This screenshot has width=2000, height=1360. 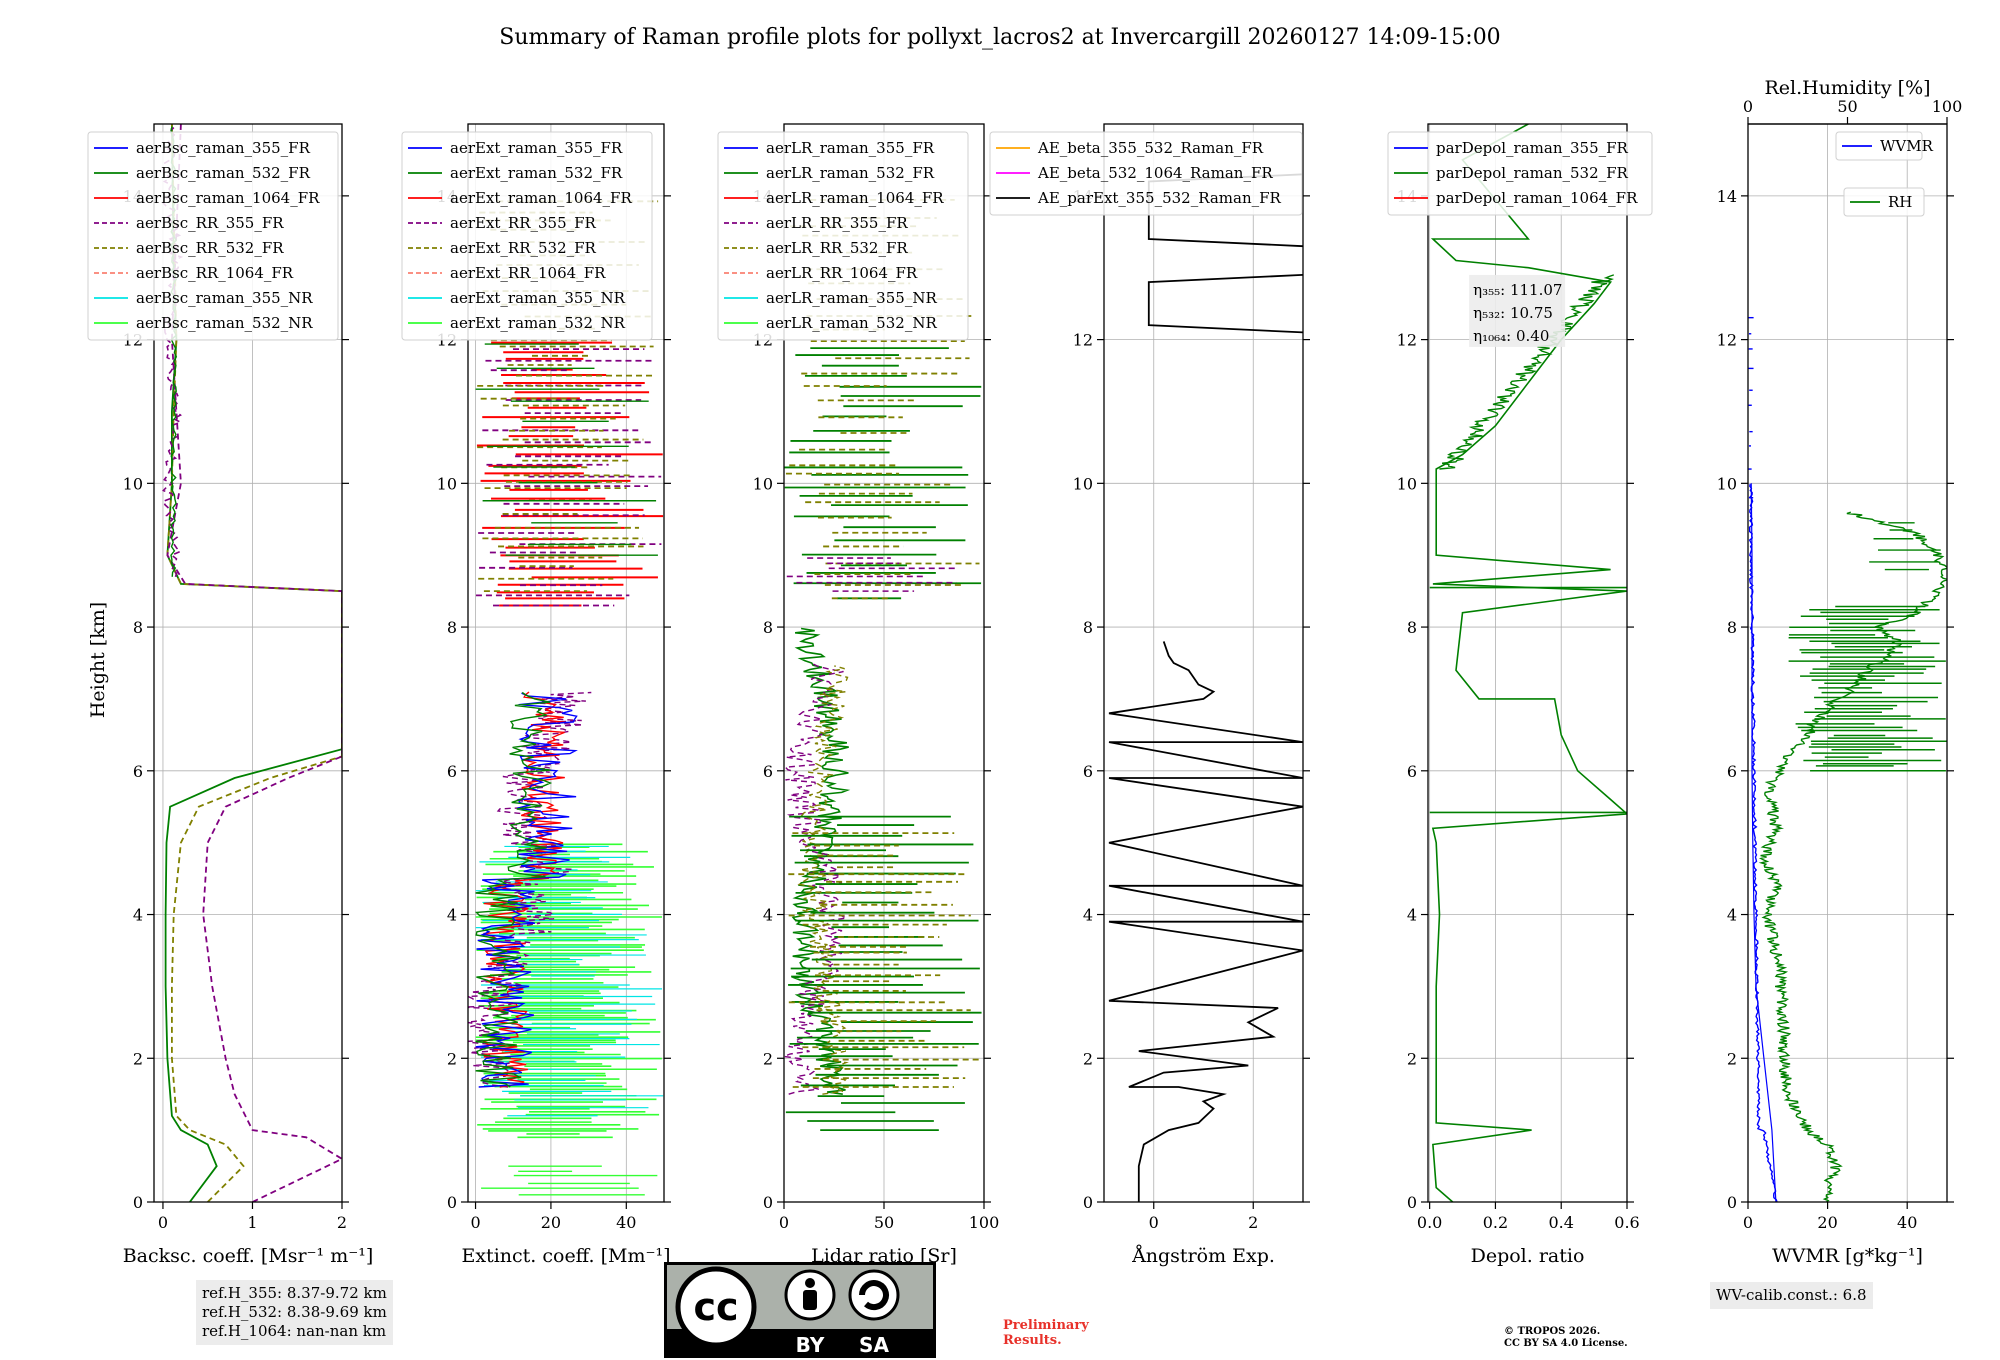 I want to click on sa-icon-arrow, so click(x=874, y=1295).